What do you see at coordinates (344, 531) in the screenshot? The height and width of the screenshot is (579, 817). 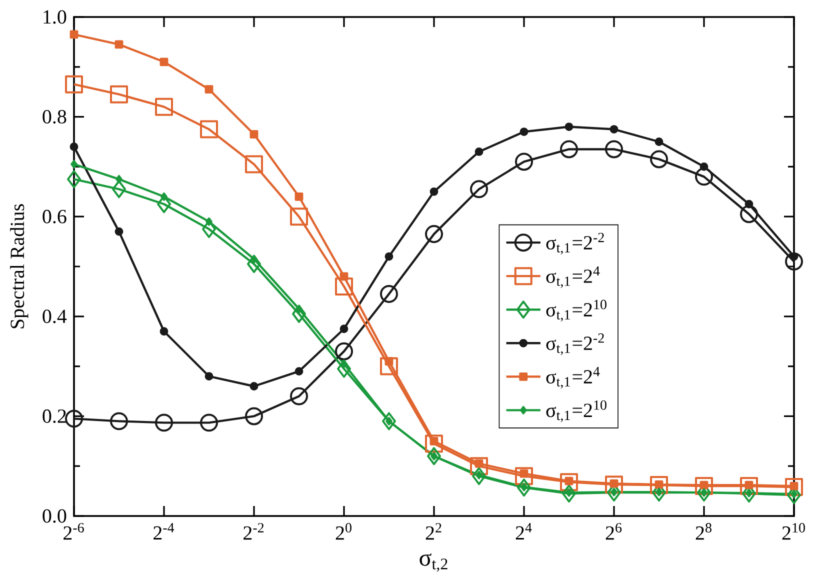 I see `x-tick-label: 2$^{0}$` at bounding box center [344, 531].